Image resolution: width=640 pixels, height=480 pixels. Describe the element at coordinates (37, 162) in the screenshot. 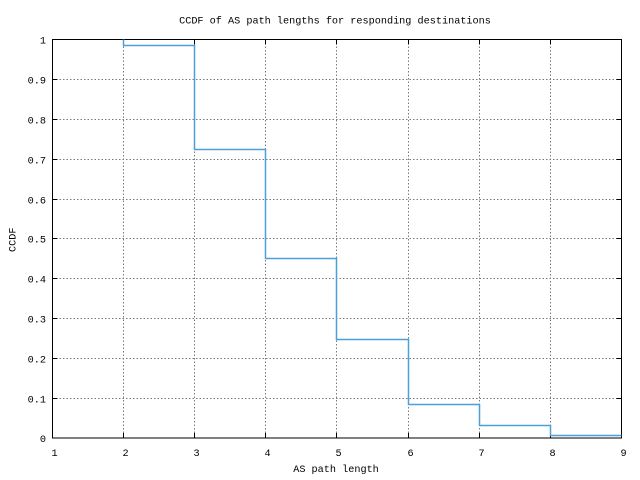

I see `svg-text: 0.7` at that location.